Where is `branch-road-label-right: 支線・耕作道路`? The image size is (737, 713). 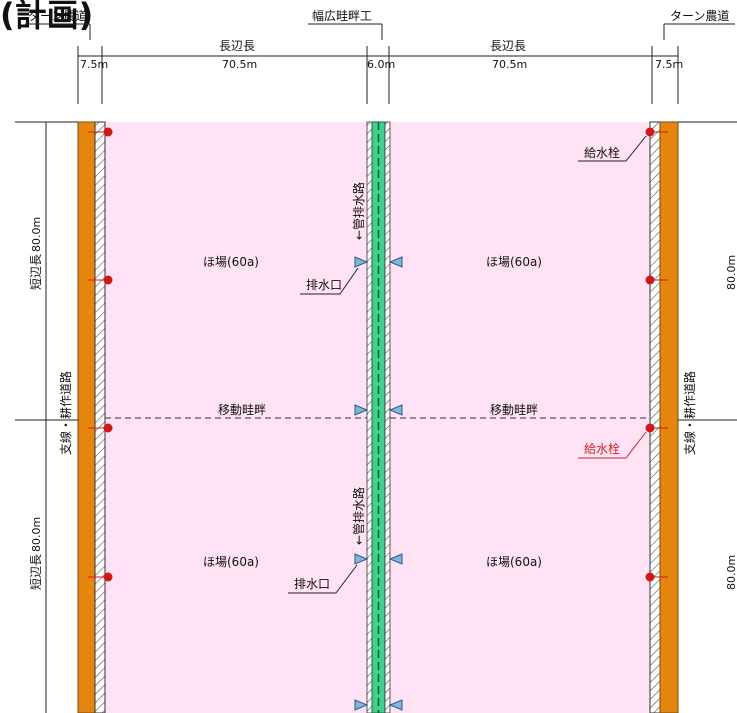
branch-road-label-right: 支線・耕作道路 is located at coordinates (689, 413).